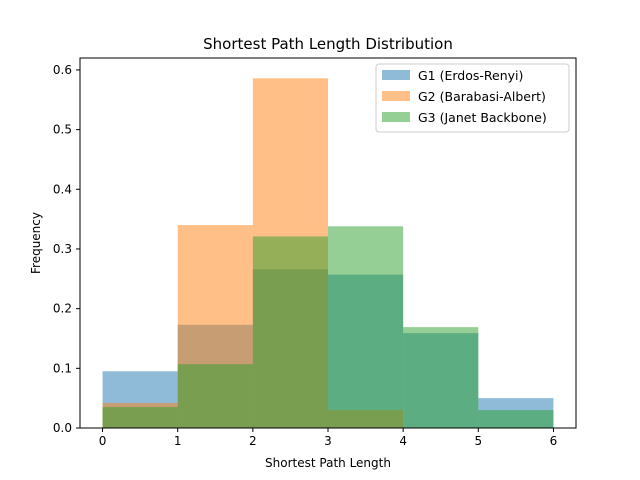 This screenshot has height=480, width=640. Describe the element at coordinates (554, 441) in the screenshot. I see `x-tick-label: 6` at that location.